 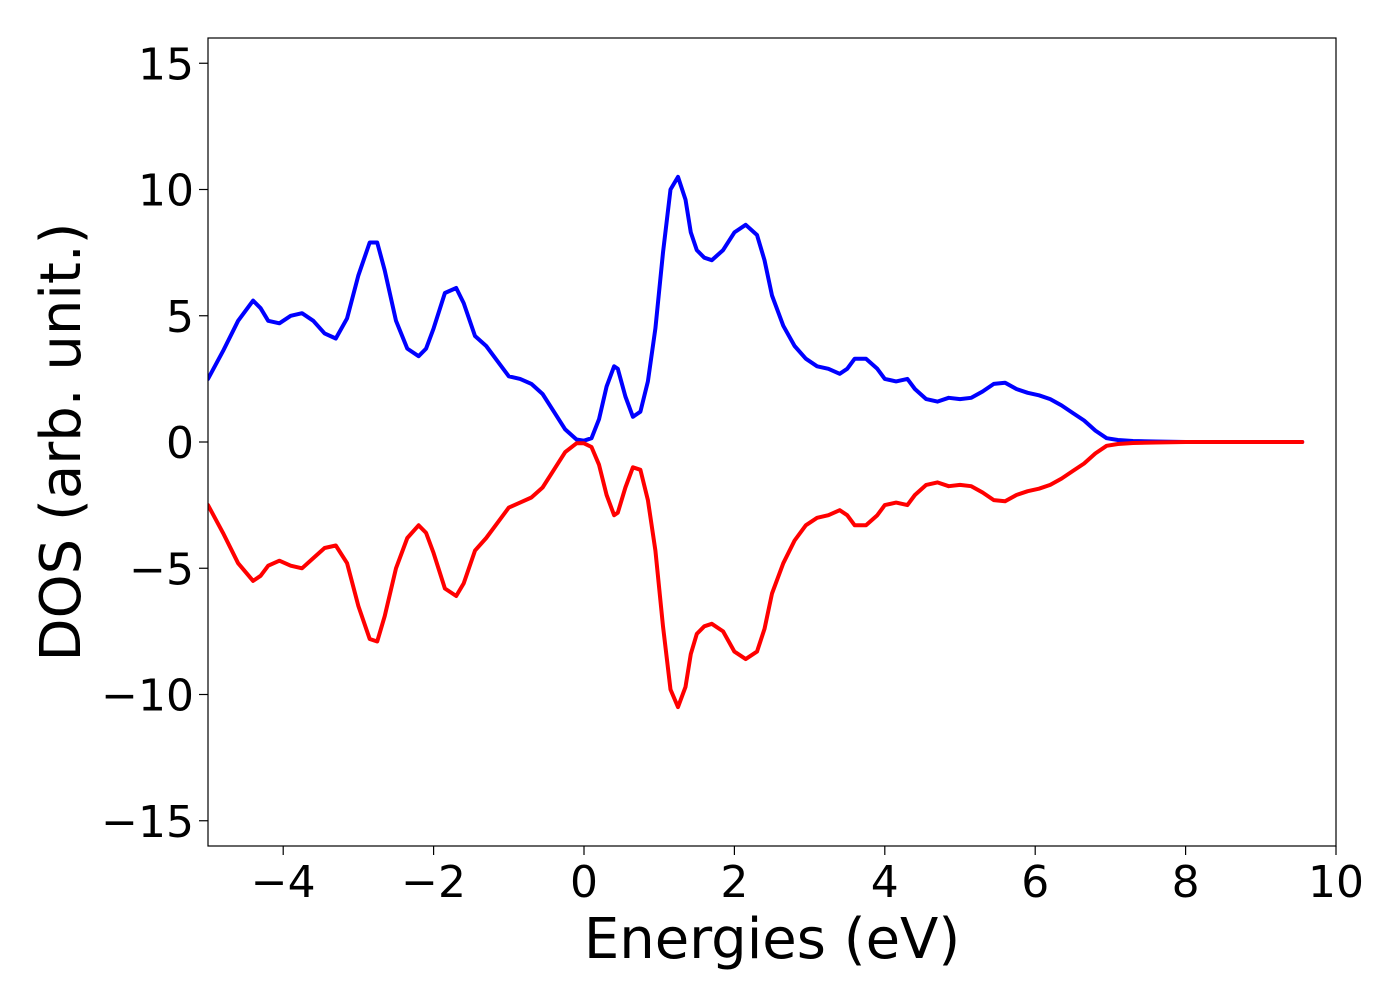 What do you see at coordinates (584, 882) in the screenshot?
I see `x-tick-label: 0` at bounding box center [584, 882].